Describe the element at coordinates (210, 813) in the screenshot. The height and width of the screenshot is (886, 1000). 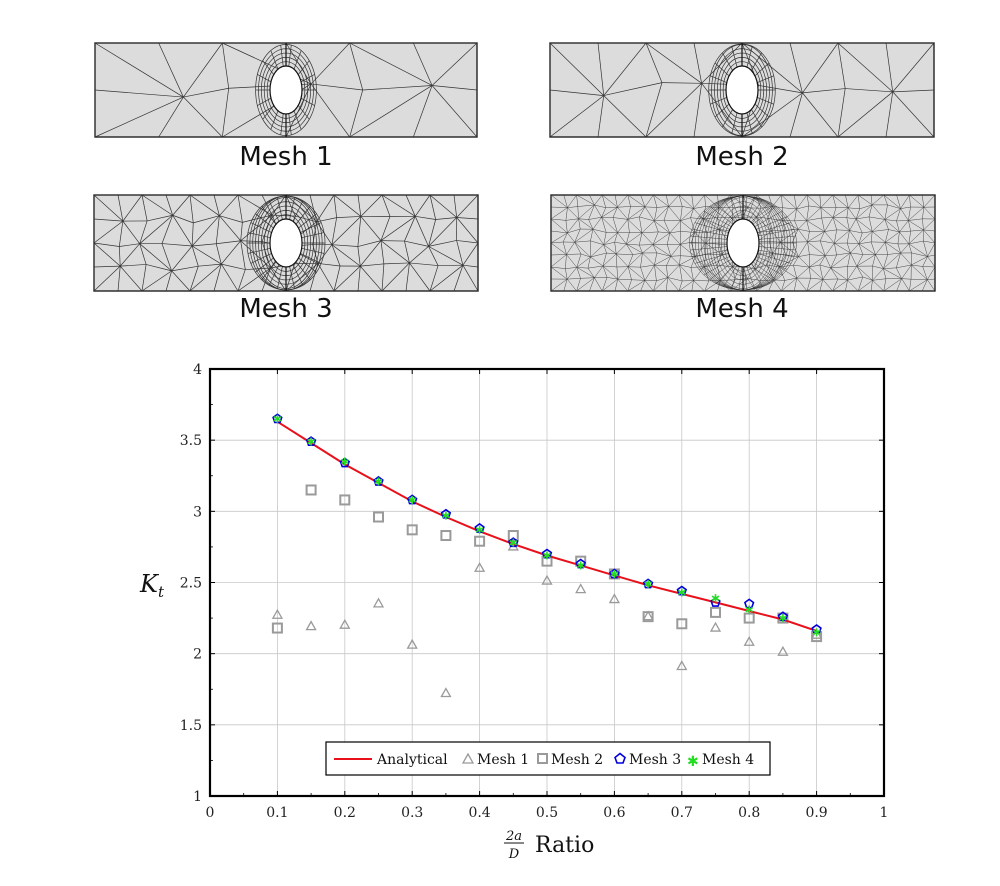
I see `x-tick-label: 0` at that location.